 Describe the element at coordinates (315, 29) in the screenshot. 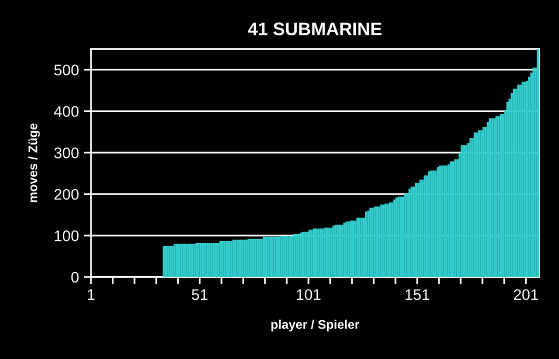

I see `chart-title: 41 SUBMARINE` at that location.